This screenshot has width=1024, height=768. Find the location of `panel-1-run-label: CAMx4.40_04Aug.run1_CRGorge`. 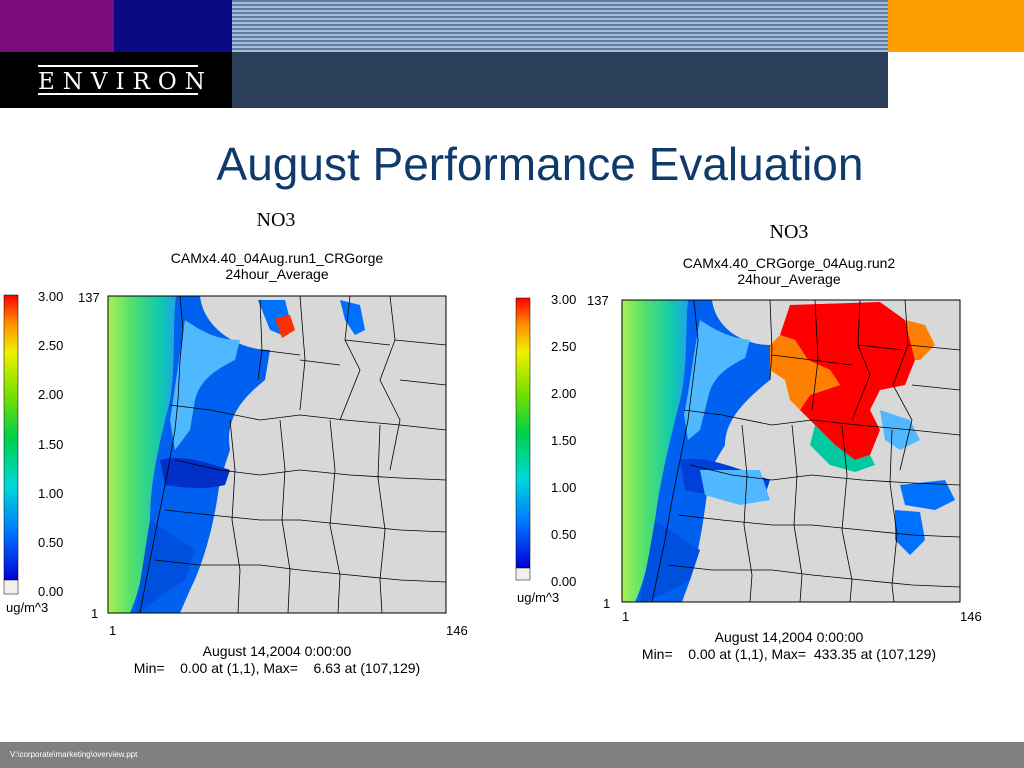

panel-1-run-label: CAMx4.40_04Aug.run1_CRGorge is located at coordinates (277, 258).